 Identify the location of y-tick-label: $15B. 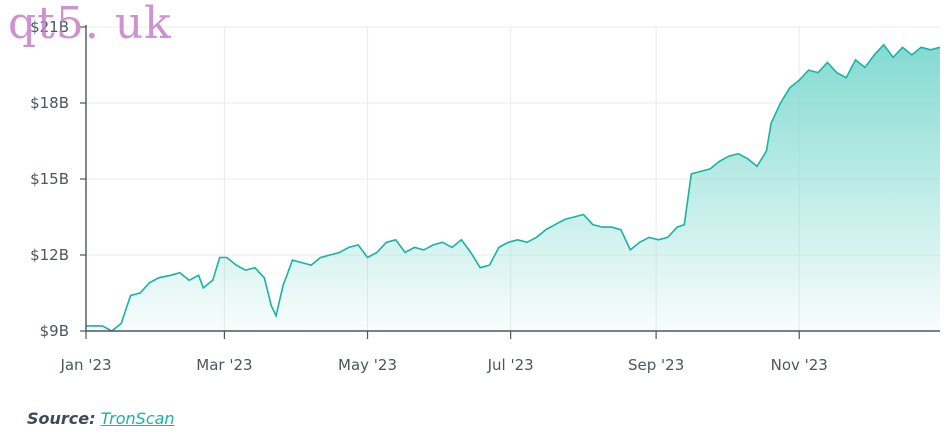
(49, 179).